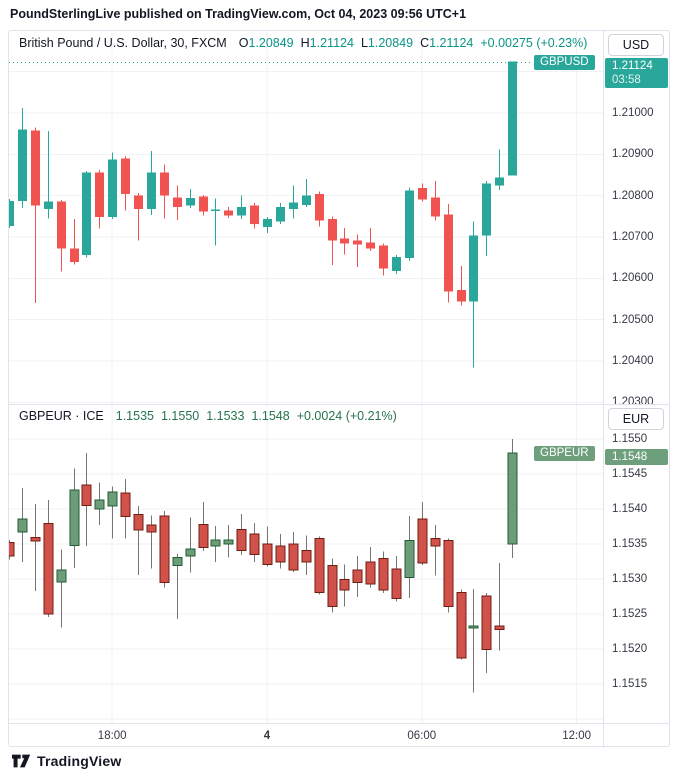 The width and height of the screenshot is (678, 782). Describe the element at coordinates (630, 509) in the screenshot. I see `price-tick-label: 1.1540` at that location.